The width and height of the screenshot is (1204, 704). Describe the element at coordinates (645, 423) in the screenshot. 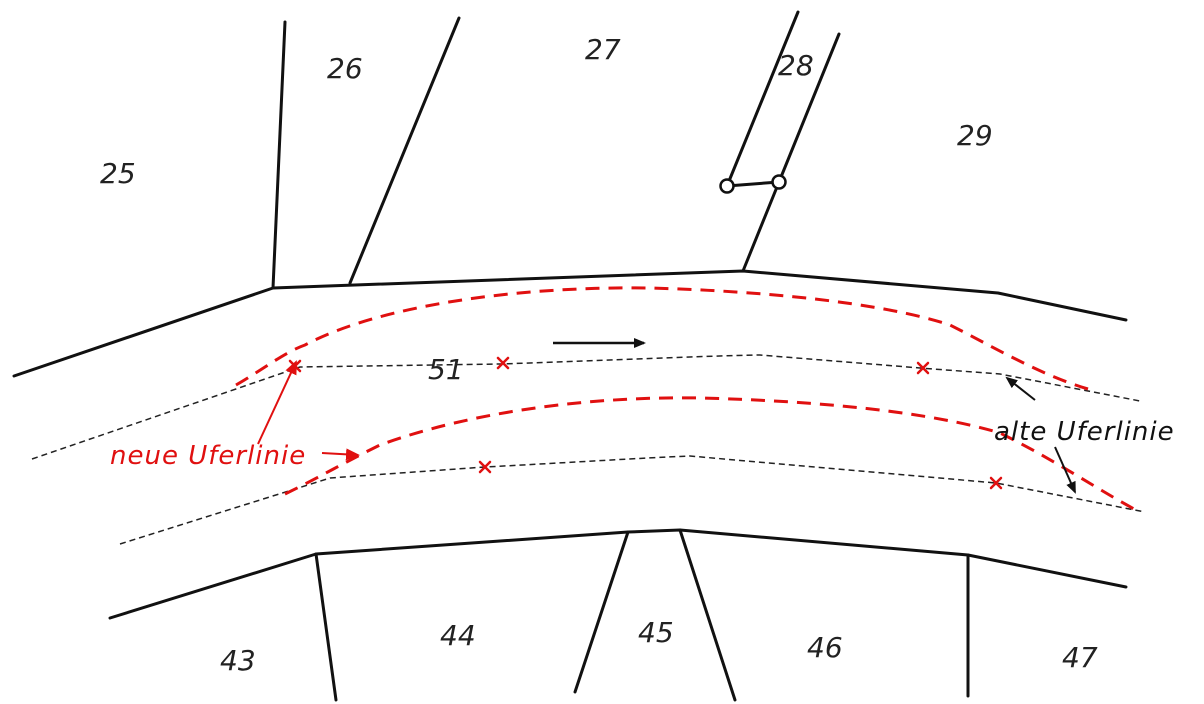

I see `cross-markers` at that location.